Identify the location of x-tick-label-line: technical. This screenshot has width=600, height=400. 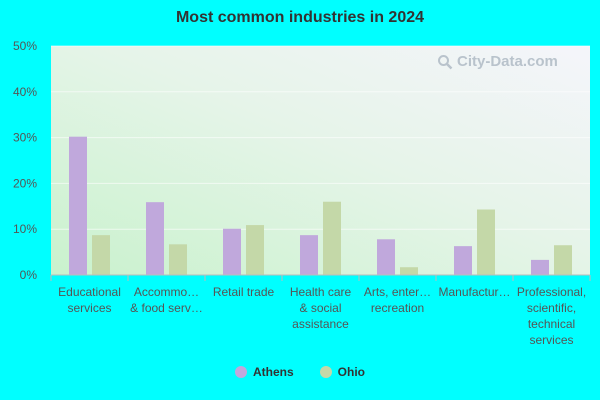
(551, 324).